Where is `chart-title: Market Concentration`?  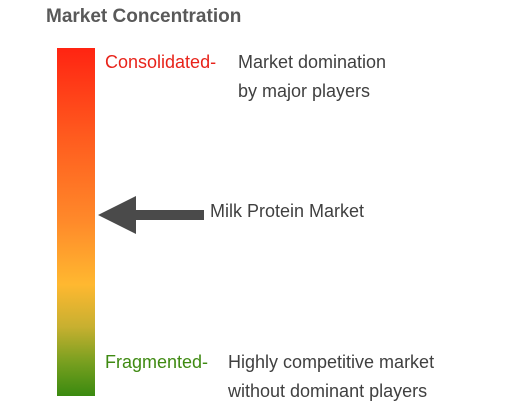 chart-title: Market Concentration is located at coordinates (144, 16).